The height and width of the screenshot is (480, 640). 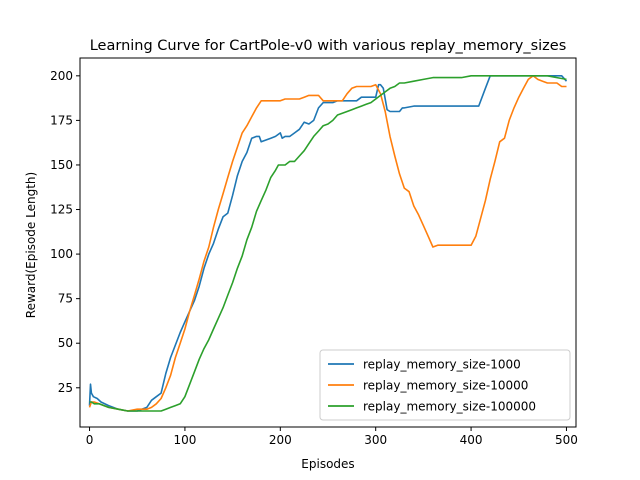 What do you see at coordinates (566, 440) in the screenshot?
I see `x-tick-label: 500` at bounding box center [566, 440].